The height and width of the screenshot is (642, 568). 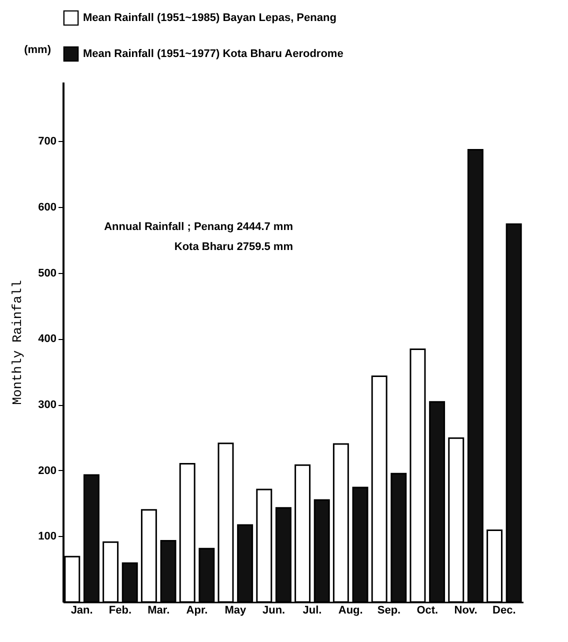 What do you see at coordinates (350, 610) in the screenshot?
I see `x-tick-label: Aug.` at bounding box center [350, 610].